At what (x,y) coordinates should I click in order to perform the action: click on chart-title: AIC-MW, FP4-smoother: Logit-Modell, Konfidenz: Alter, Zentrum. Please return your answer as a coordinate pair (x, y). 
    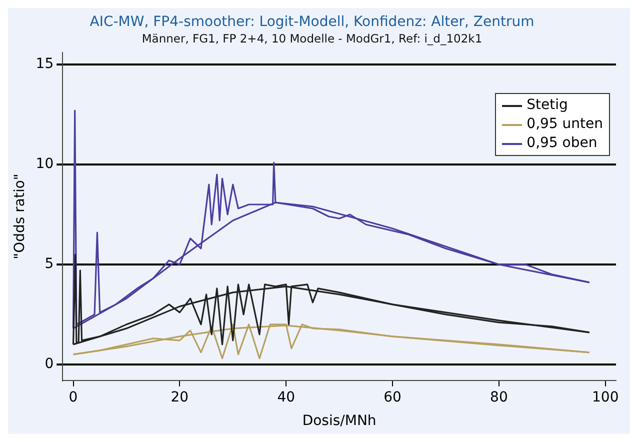
    Looking at the image, I should click on (312, 22).